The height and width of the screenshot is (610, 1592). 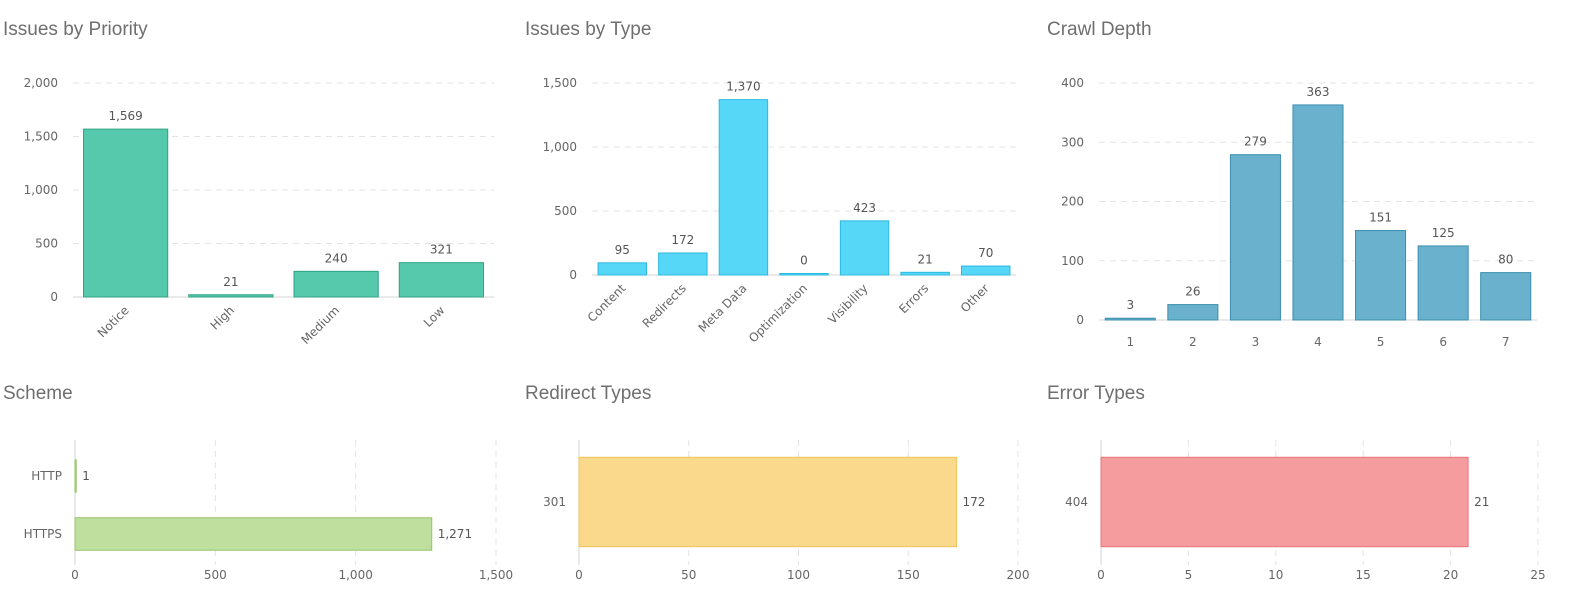 I want to click on x-tick-label: 6, so click(x=1443, y=342).